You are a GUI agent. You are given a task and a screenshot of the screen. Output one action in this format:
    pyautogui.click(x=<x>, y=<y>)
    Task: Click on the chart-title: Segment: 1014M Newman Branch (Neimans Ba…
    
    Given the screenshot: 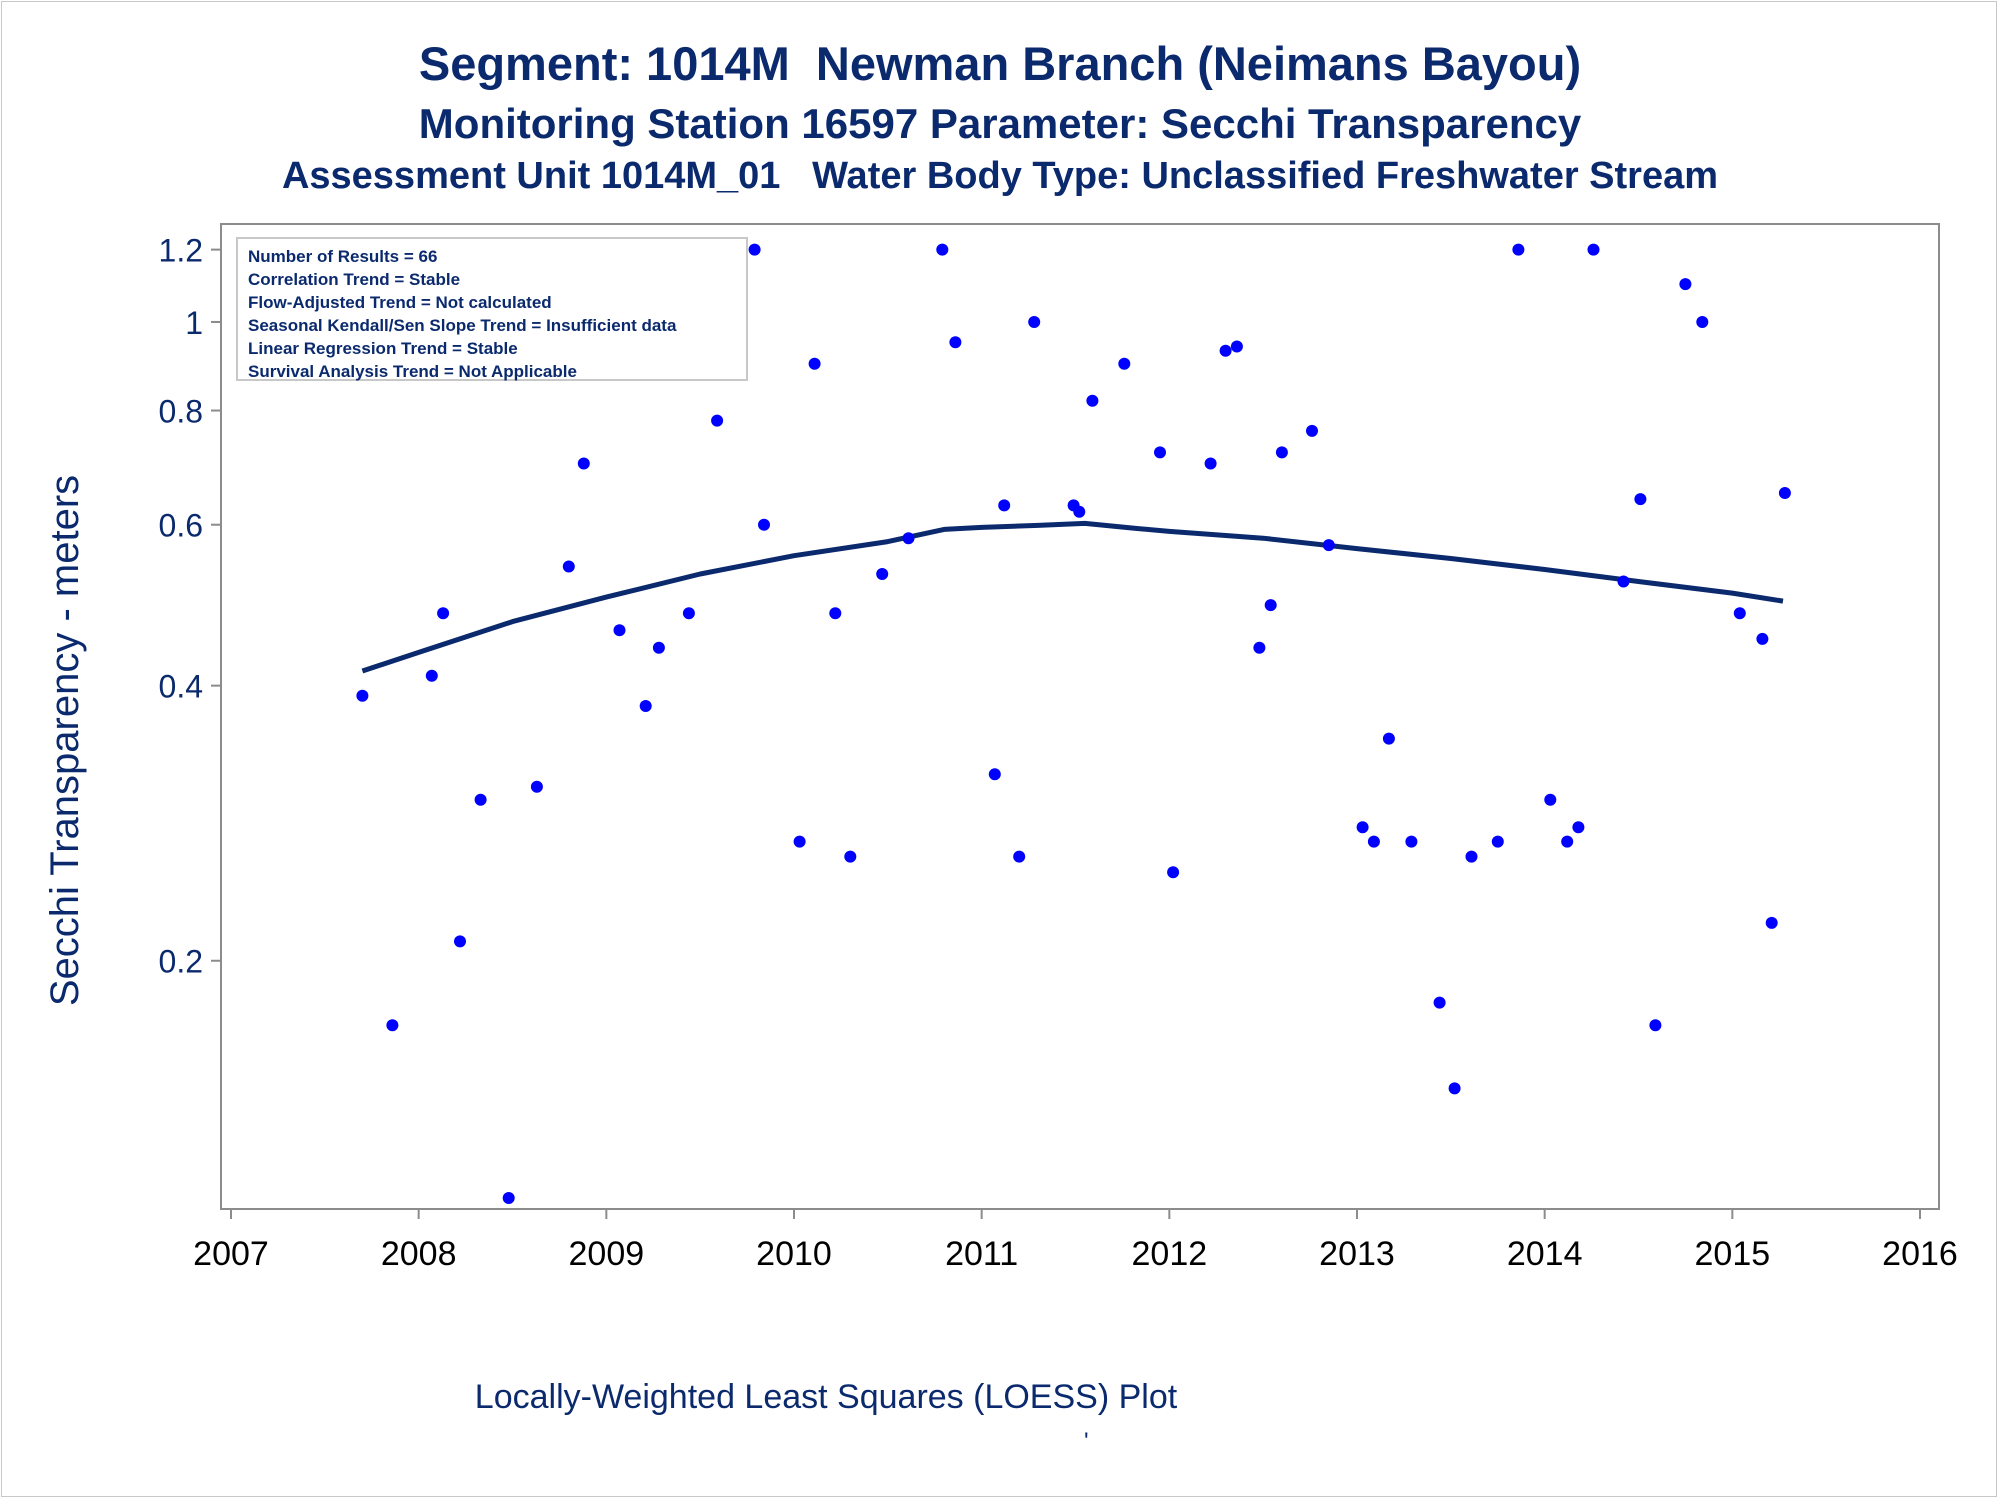 What is the action you would take?
    pyautogui.click(x=1000, y=63)
    